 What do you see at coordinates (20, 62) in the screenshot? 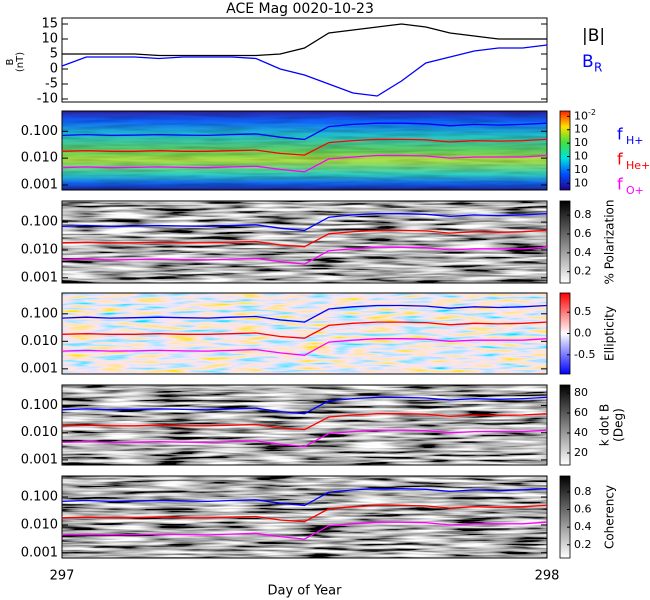
I see `y-axis-unit: (nT)` at bounding box center [20, 62].